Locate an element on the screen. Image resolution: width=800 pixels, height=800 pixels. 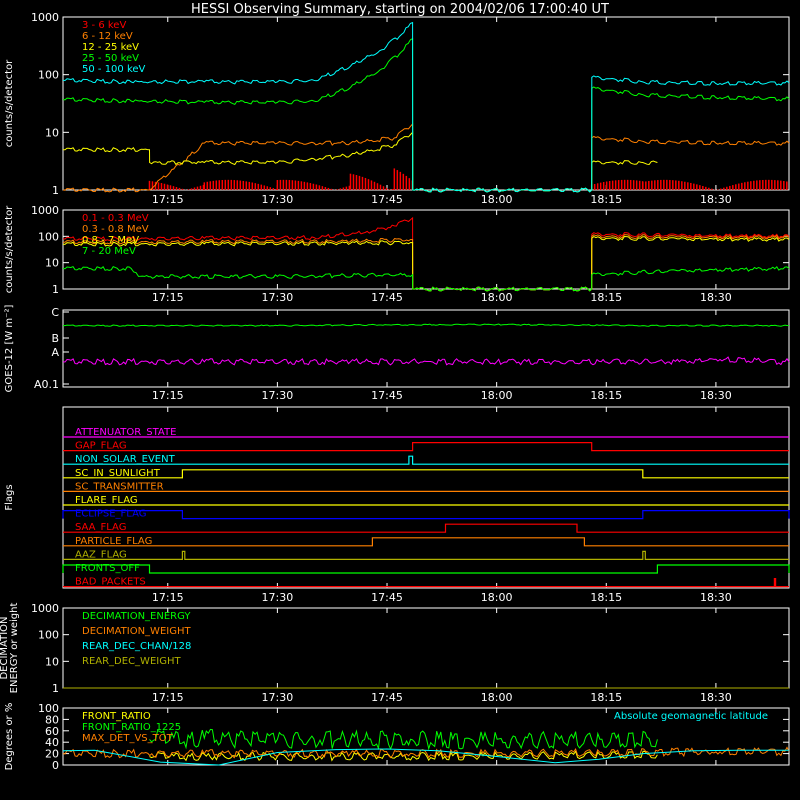
flag-line-bad-packets is located at coordinates (426, 583).